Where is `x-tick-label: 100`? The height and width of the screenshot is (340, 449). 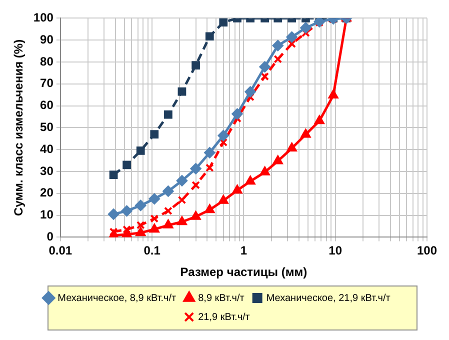
x-tick-label: 100 is located at coordinates (427, 251).